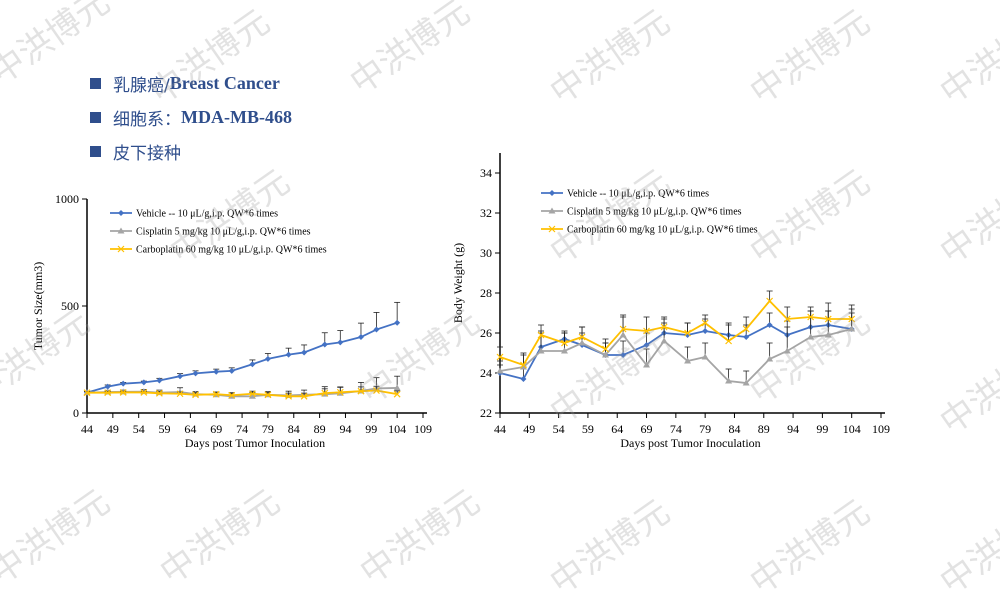 The image size is (1000, 604). I want to click on y-tick-label: 26, so click(486, 333).